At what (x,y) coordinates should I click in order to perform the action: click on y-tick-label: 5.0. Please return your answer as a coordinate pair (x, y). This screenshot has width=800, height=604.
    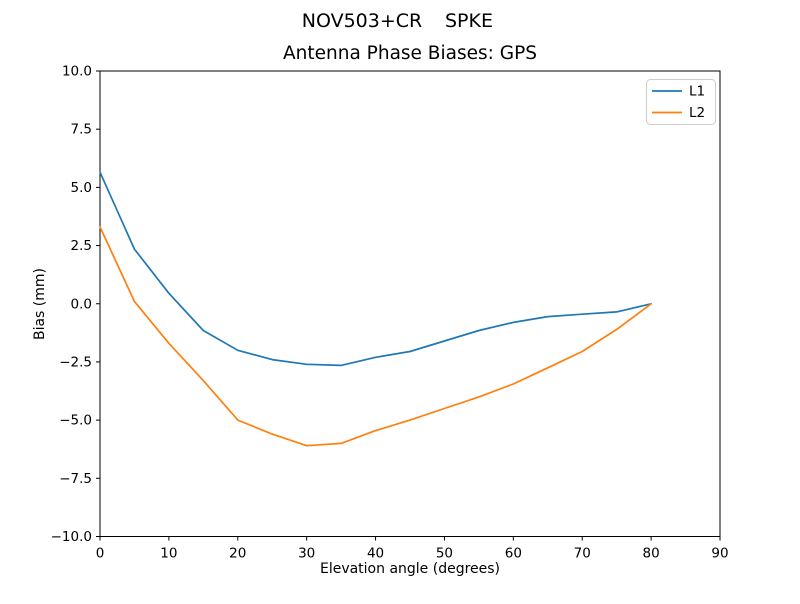
    Looking at the image, I should click on (81, 188).